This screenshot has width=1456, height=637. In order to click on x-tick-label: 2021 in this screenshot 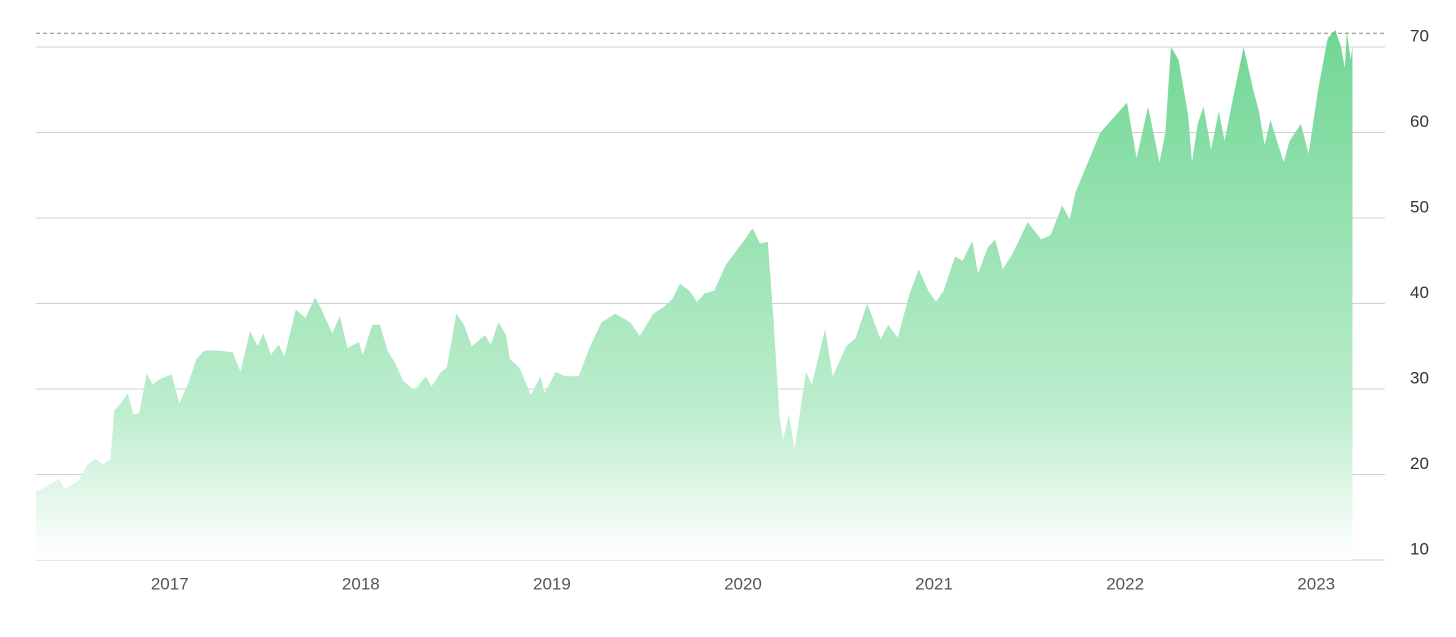, I will do `click(934, 583)`.